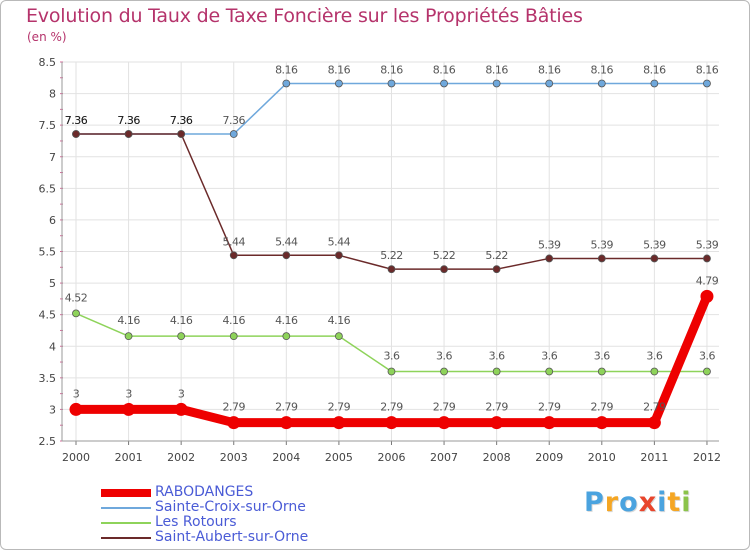  Describe the element at coordinates (52, 157) in the screenshot. I see `y-tick-label: 7` at that location.